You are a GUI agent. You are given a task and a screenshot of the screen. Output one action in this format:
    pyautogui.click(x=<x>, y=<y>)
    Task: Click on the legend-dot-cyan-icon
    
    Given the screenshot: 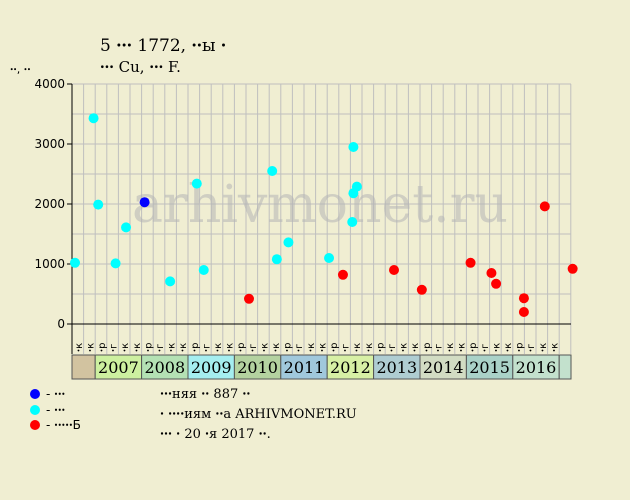 What is the action you would take?
    pyautogui.click(x=35, y=409)
    